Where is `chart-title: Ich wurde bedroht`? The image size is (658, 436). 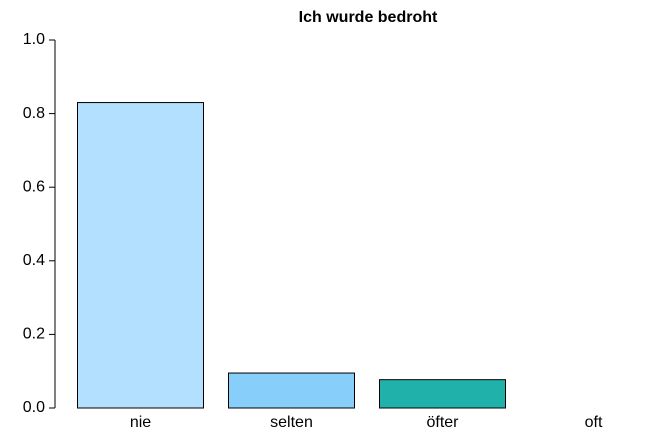 chart-title: Ich wurde bedroht is located at coordinates (368, 17).